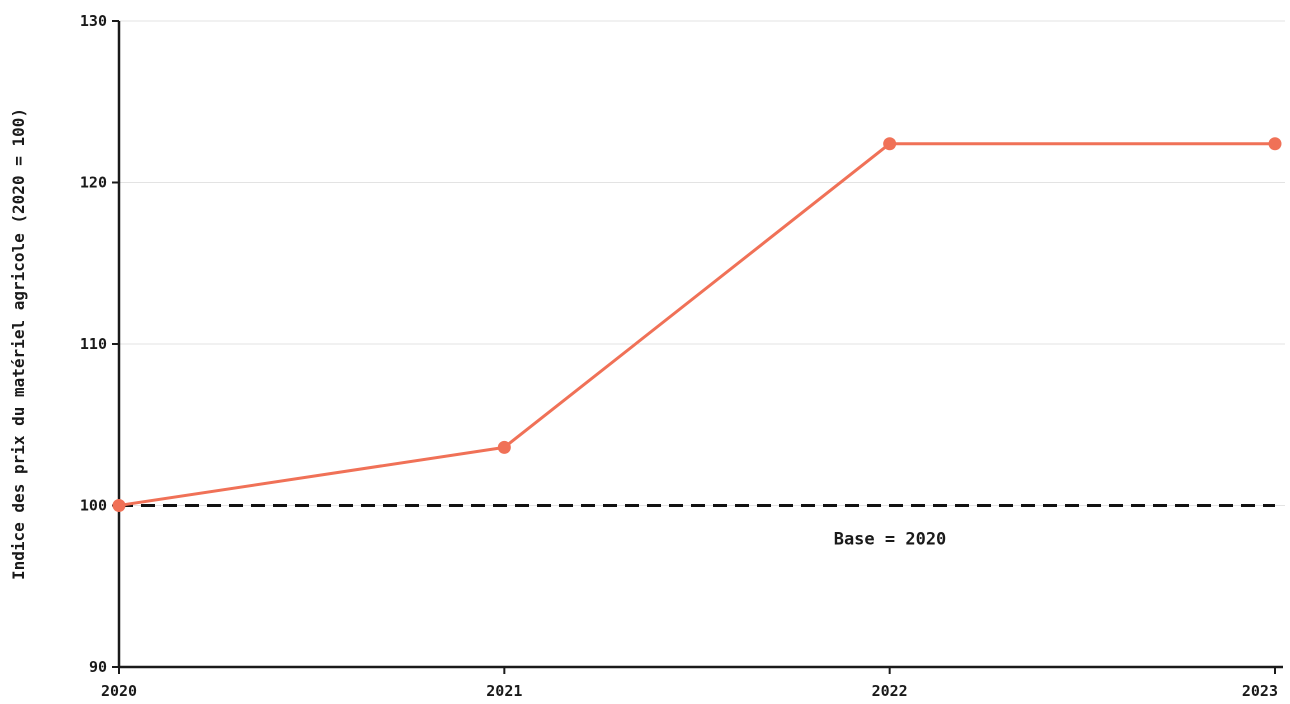 The width and height of the screenshot is (1290, 704). Describe the element at coordinates (890, 540) in the screenshot. I see `base-annotation: Base = 2020` at that location.